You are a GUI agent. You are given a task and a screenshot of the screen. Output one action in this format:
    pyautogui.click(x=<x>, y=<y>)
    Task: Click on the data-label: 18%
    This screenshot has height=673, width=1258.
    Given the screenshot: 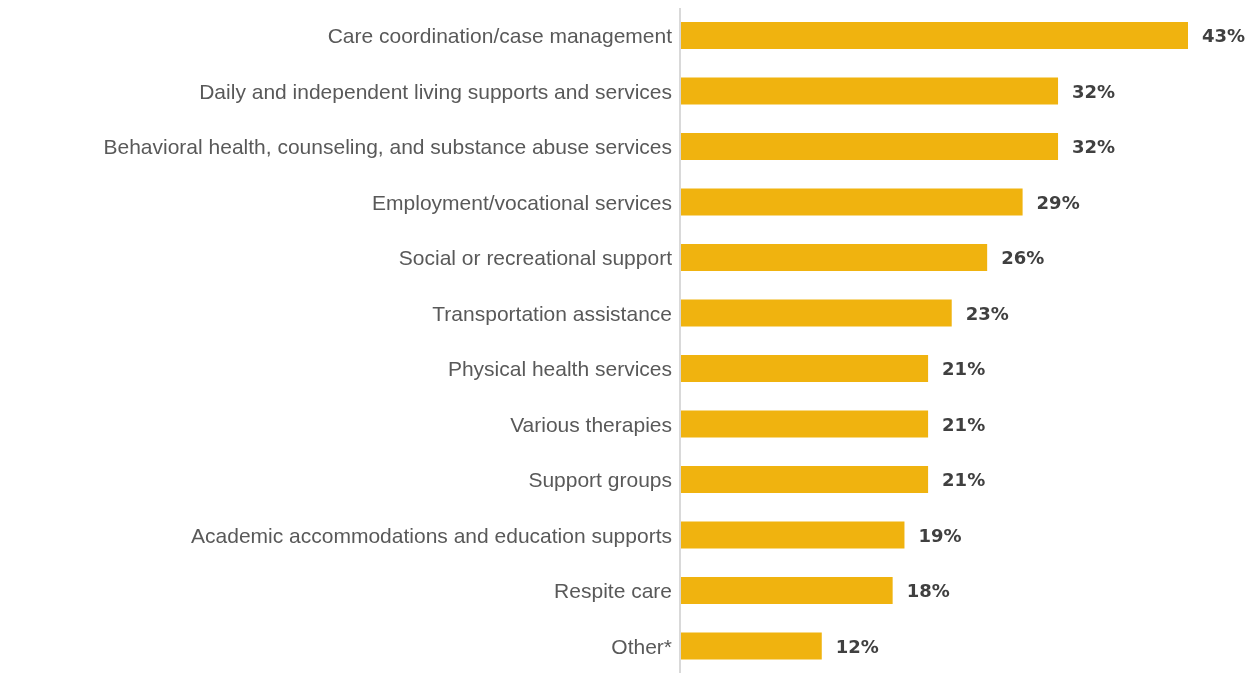 What is the action you would take?
    pyautogui.click(x=928, y=590)
    